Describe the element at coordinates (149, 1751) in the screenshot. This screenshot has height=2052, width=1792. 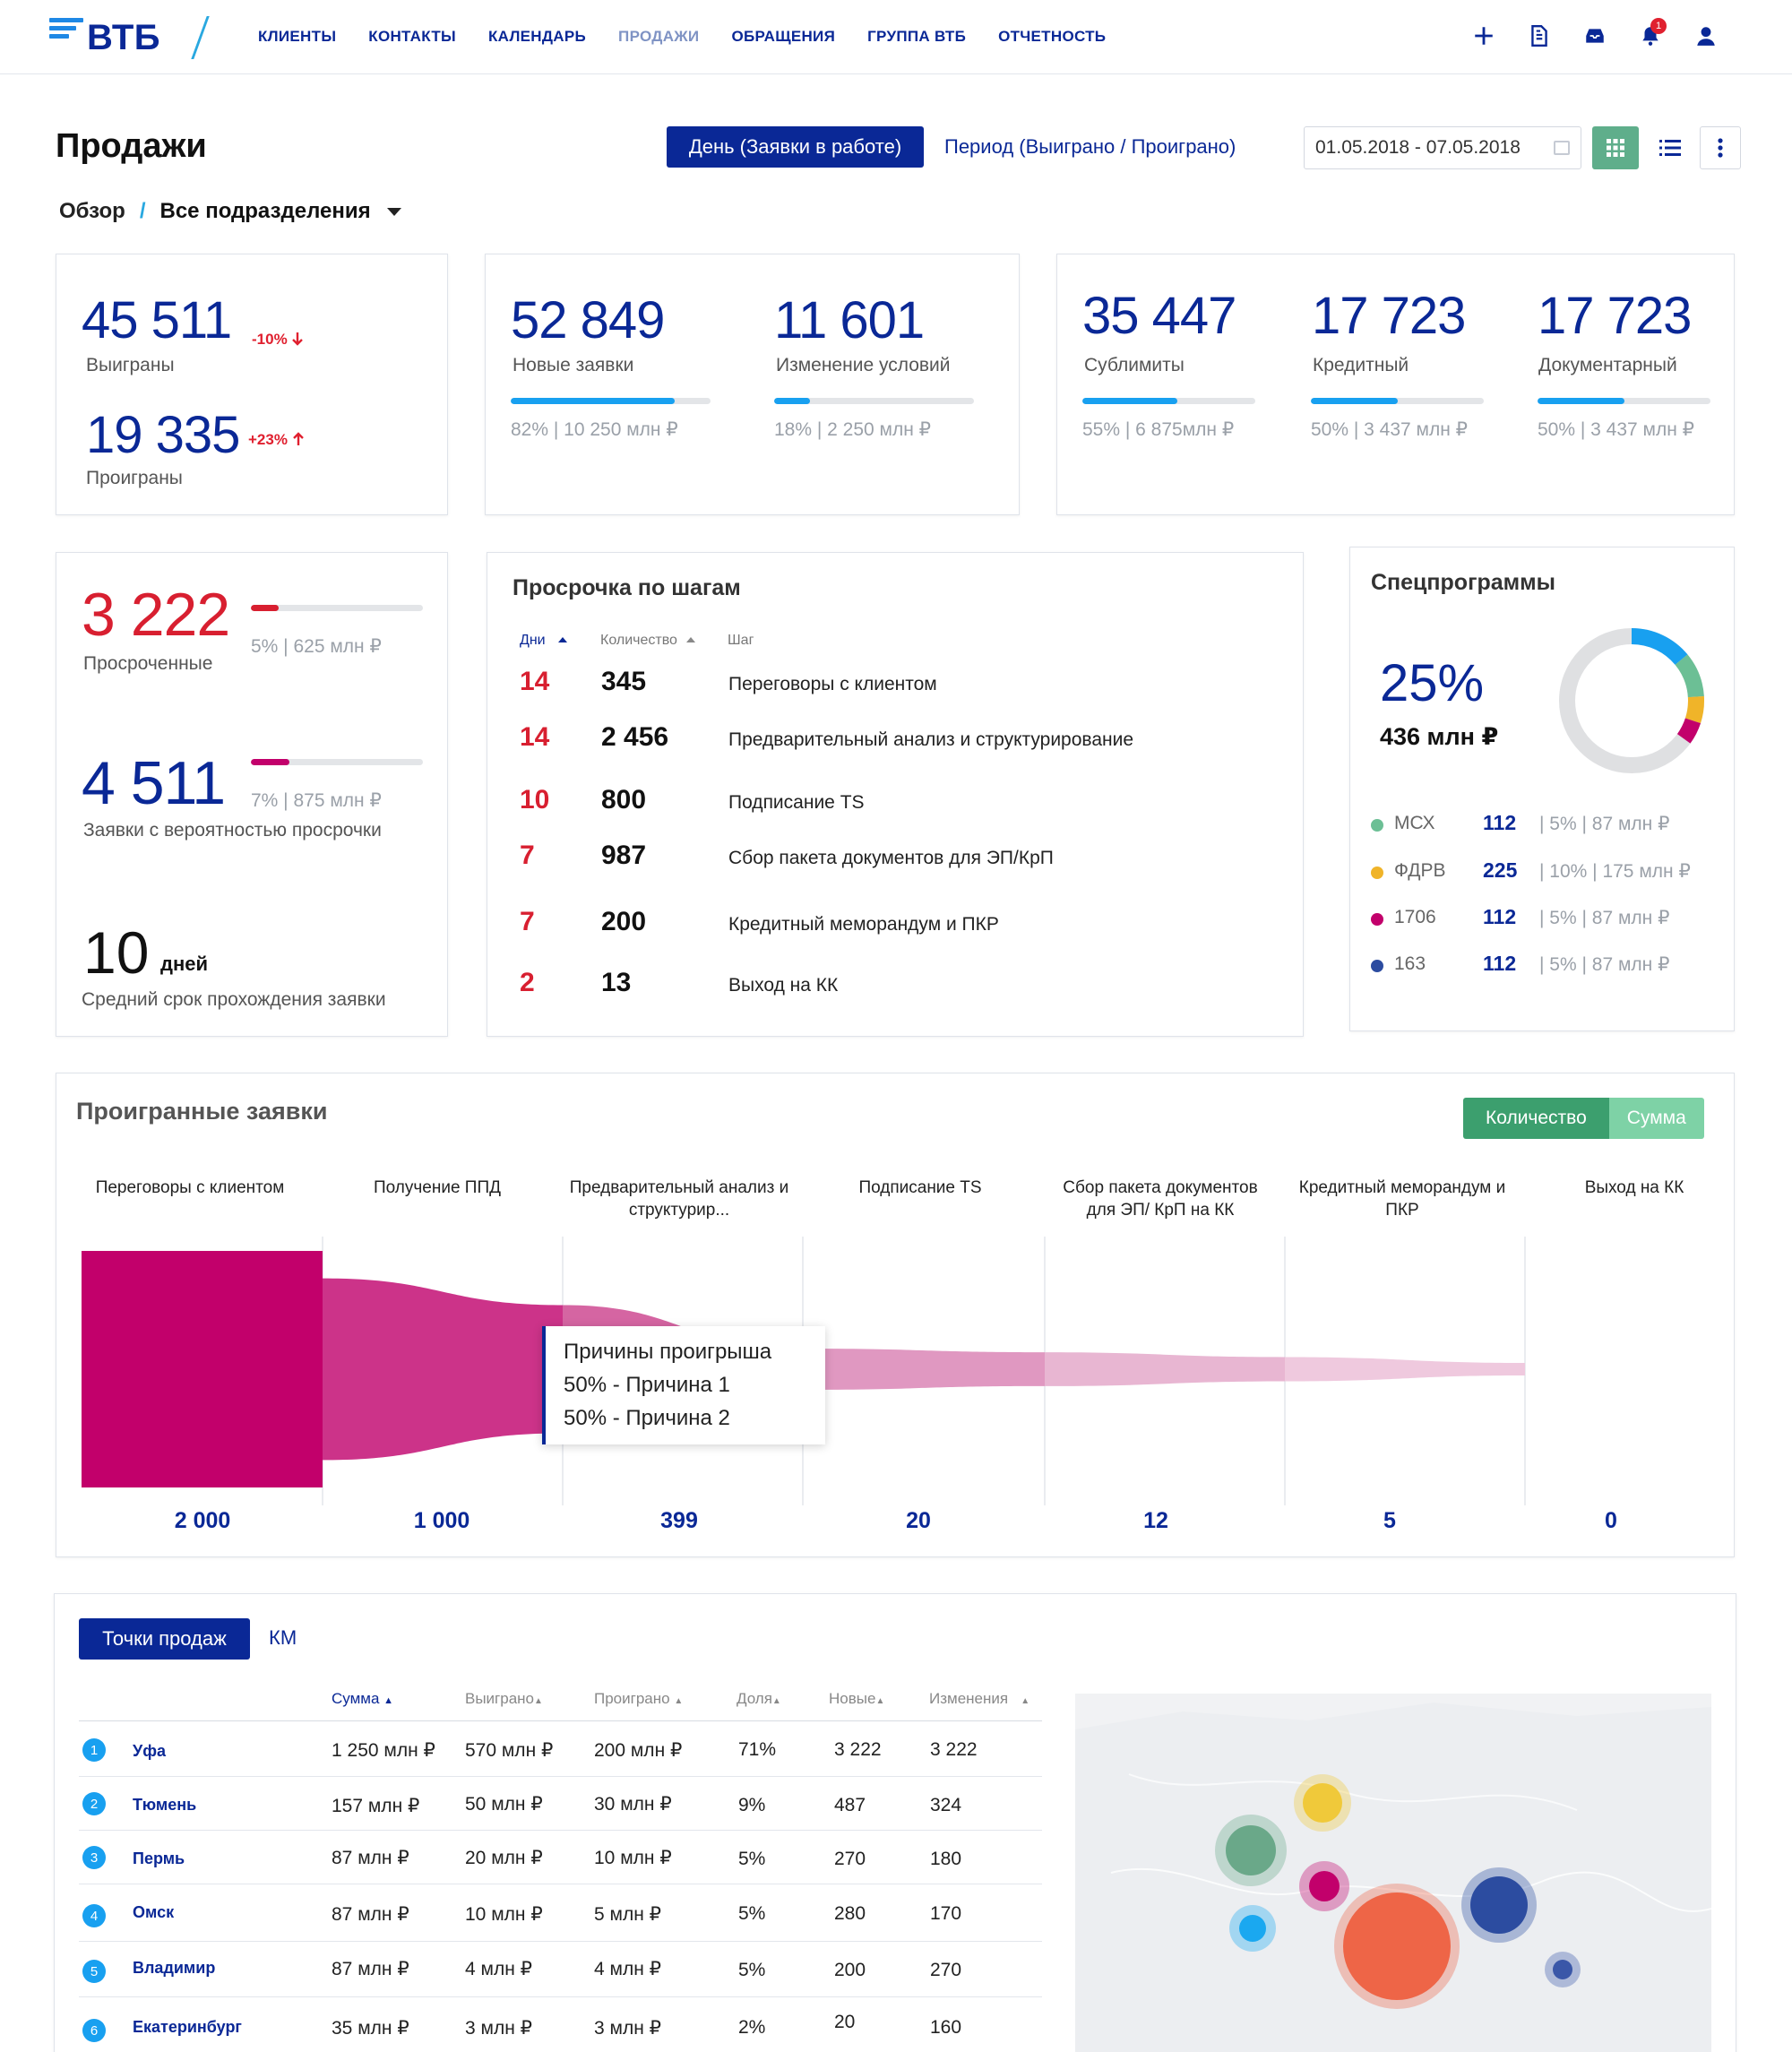
I see `row-city: Уфа` at that location.